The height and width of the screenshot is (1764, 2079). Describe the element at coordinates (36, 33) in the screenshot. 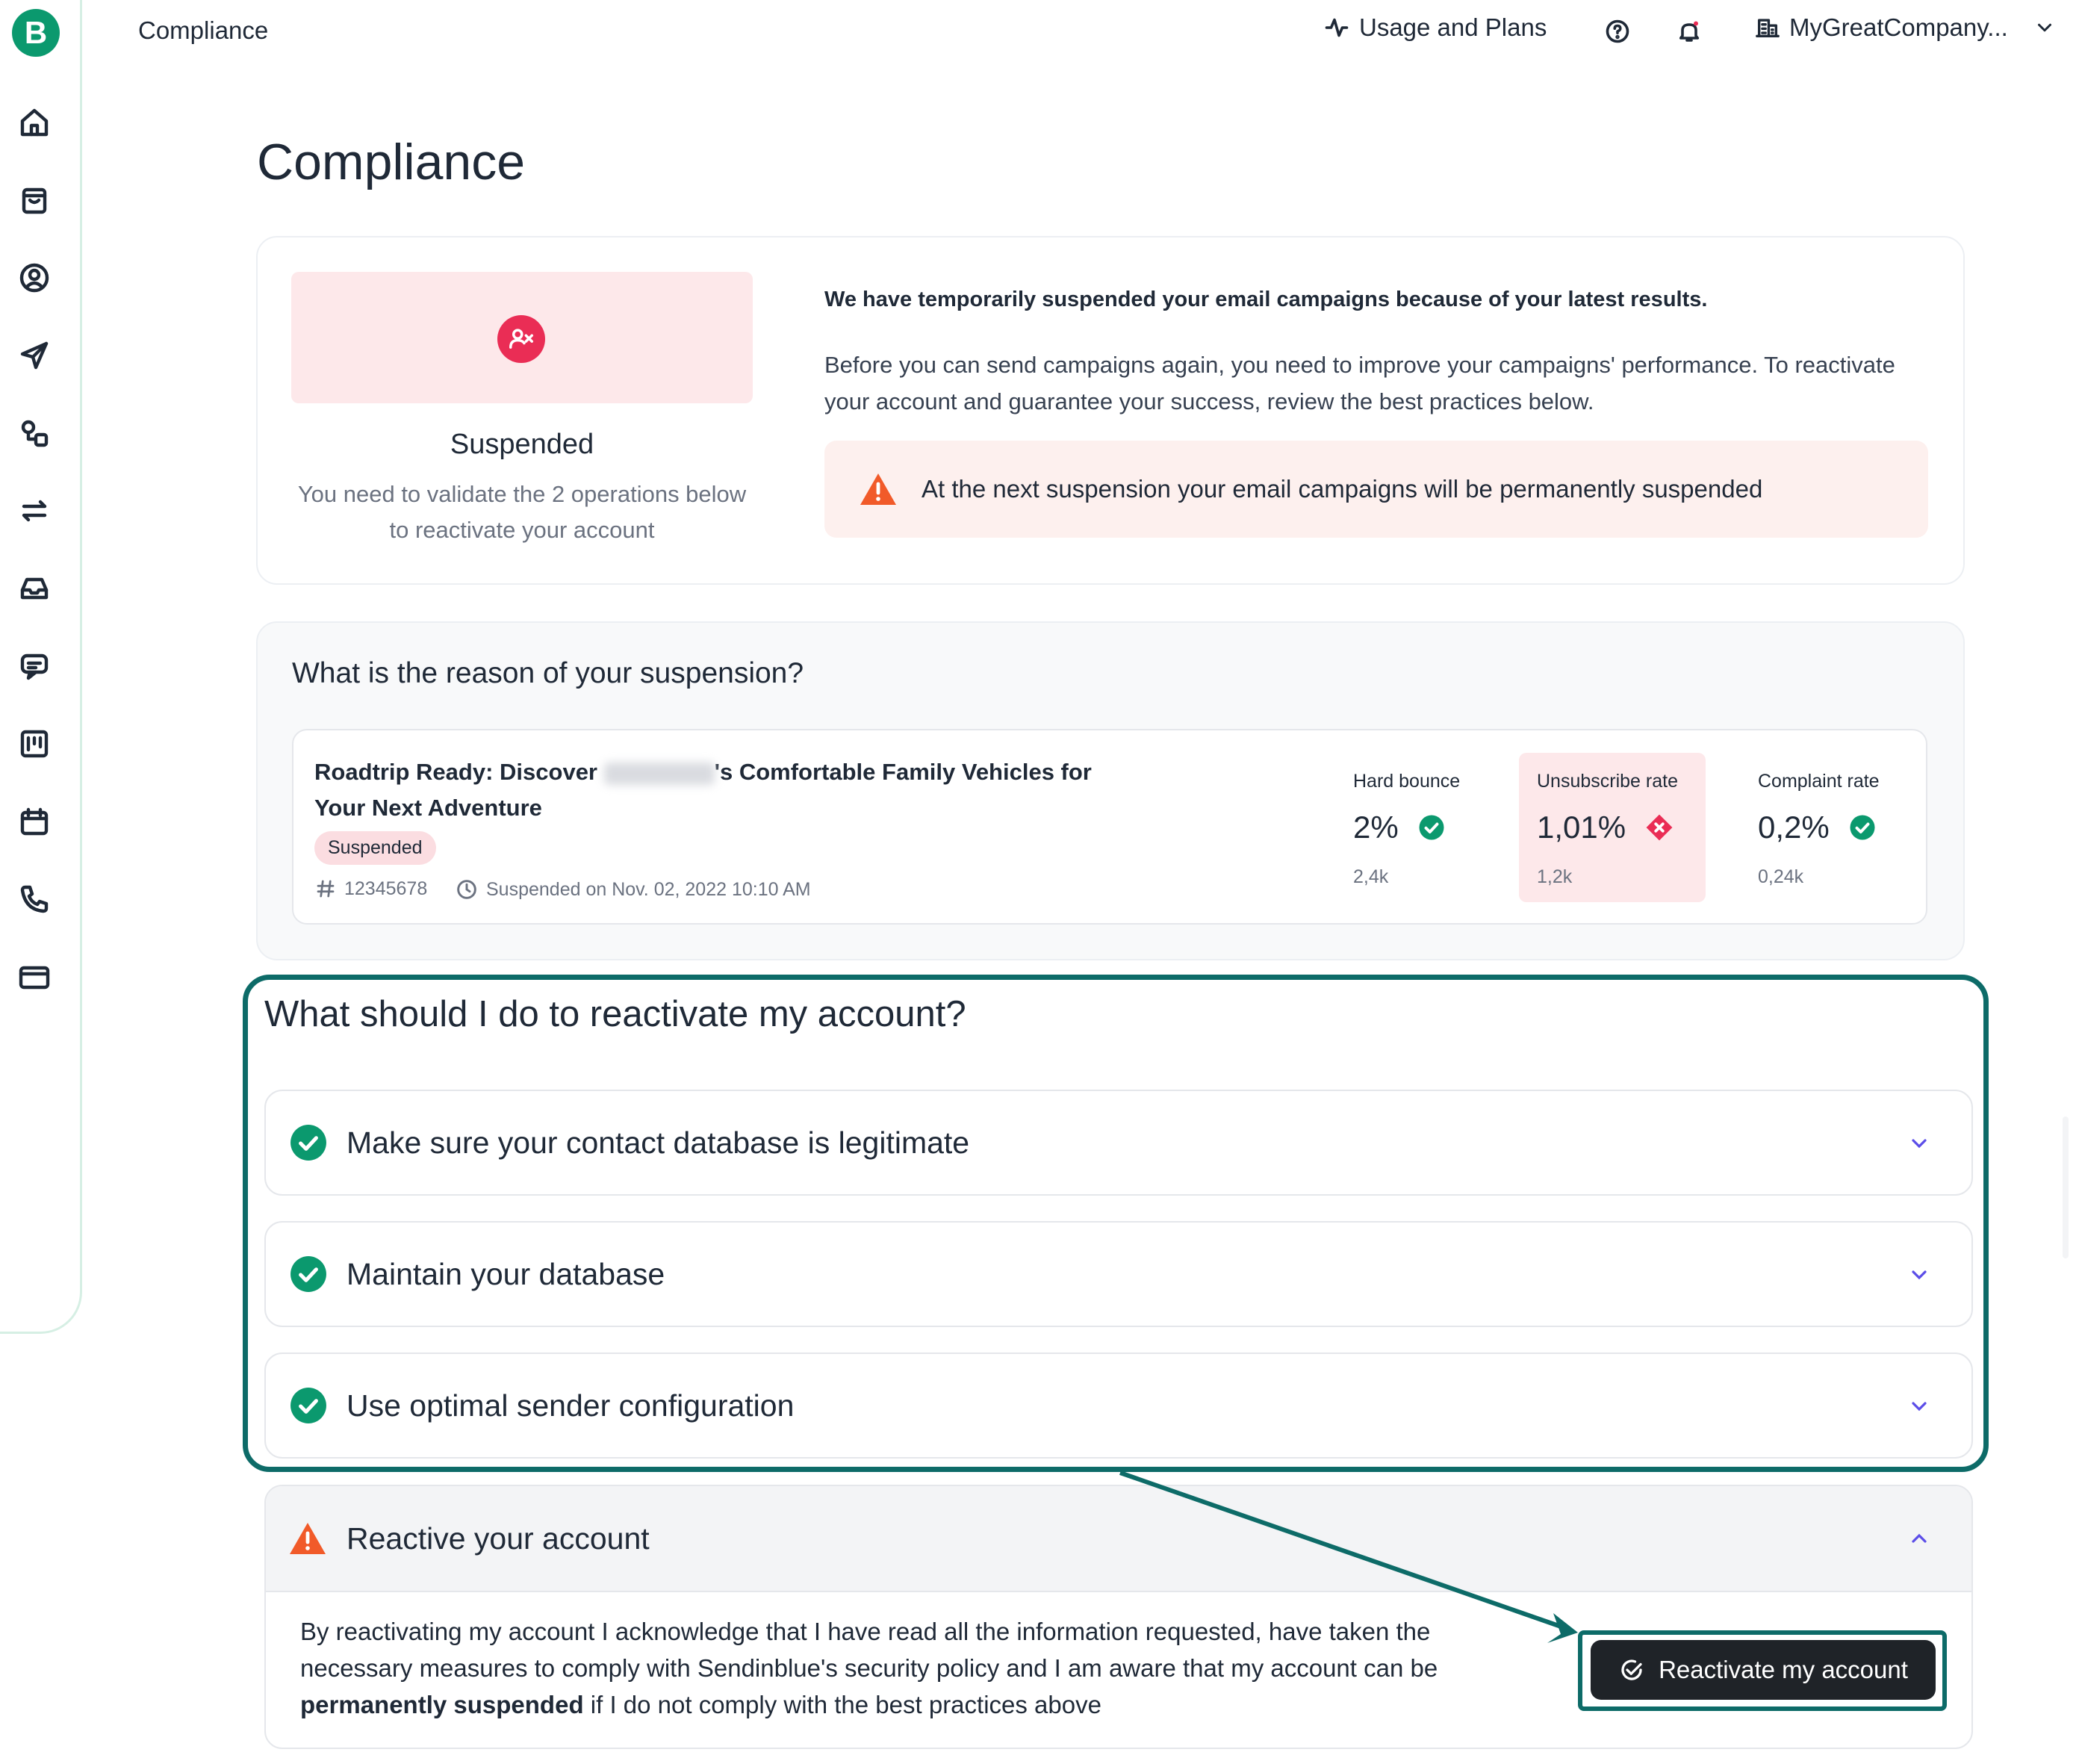

I see `brand-logo: B` at that location.